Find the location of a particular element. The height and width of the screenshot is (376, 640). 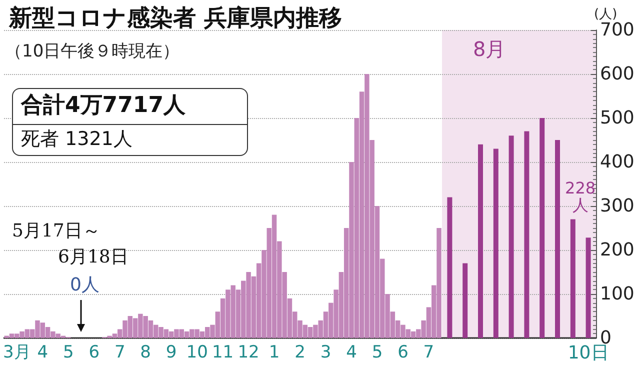

x-tick-label: 12 is located at coordinates (249, 352).